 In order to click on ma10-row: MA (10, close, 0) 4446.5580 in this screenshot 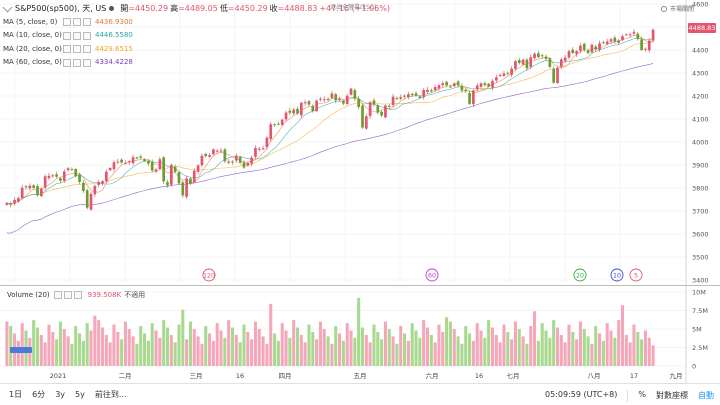, I will do `click(197, 36)`.